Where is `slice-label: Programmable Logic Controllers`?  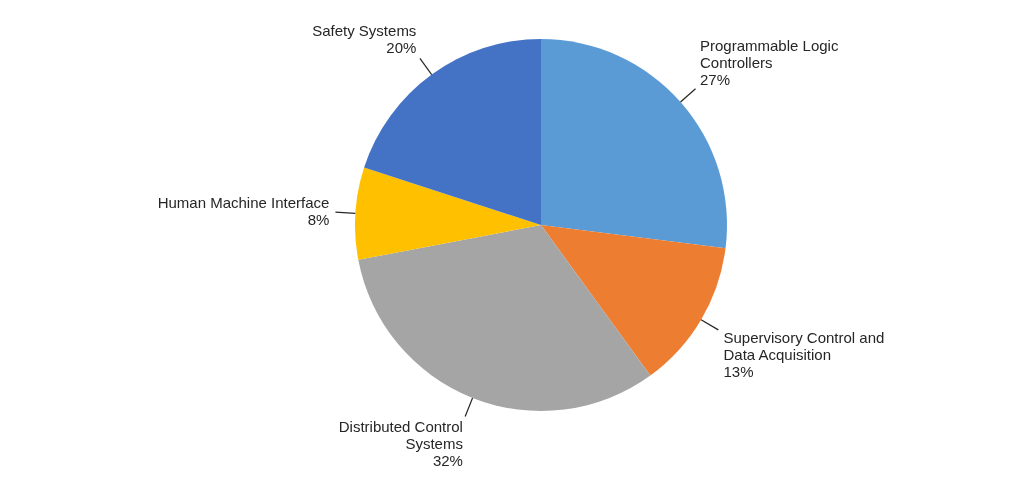
slice-label: Programmable Logic Controllers is located at coordinates (769, 53).